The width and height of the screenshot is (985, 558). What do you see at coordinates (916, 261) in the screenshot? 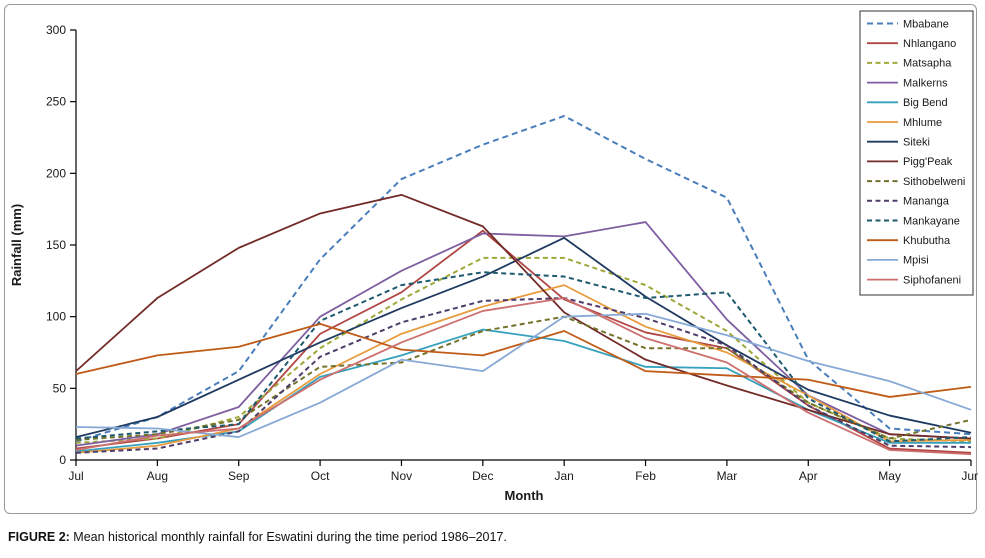
I see `legend-label-mpisi: Mpisi` at bounding box center [916, 261].